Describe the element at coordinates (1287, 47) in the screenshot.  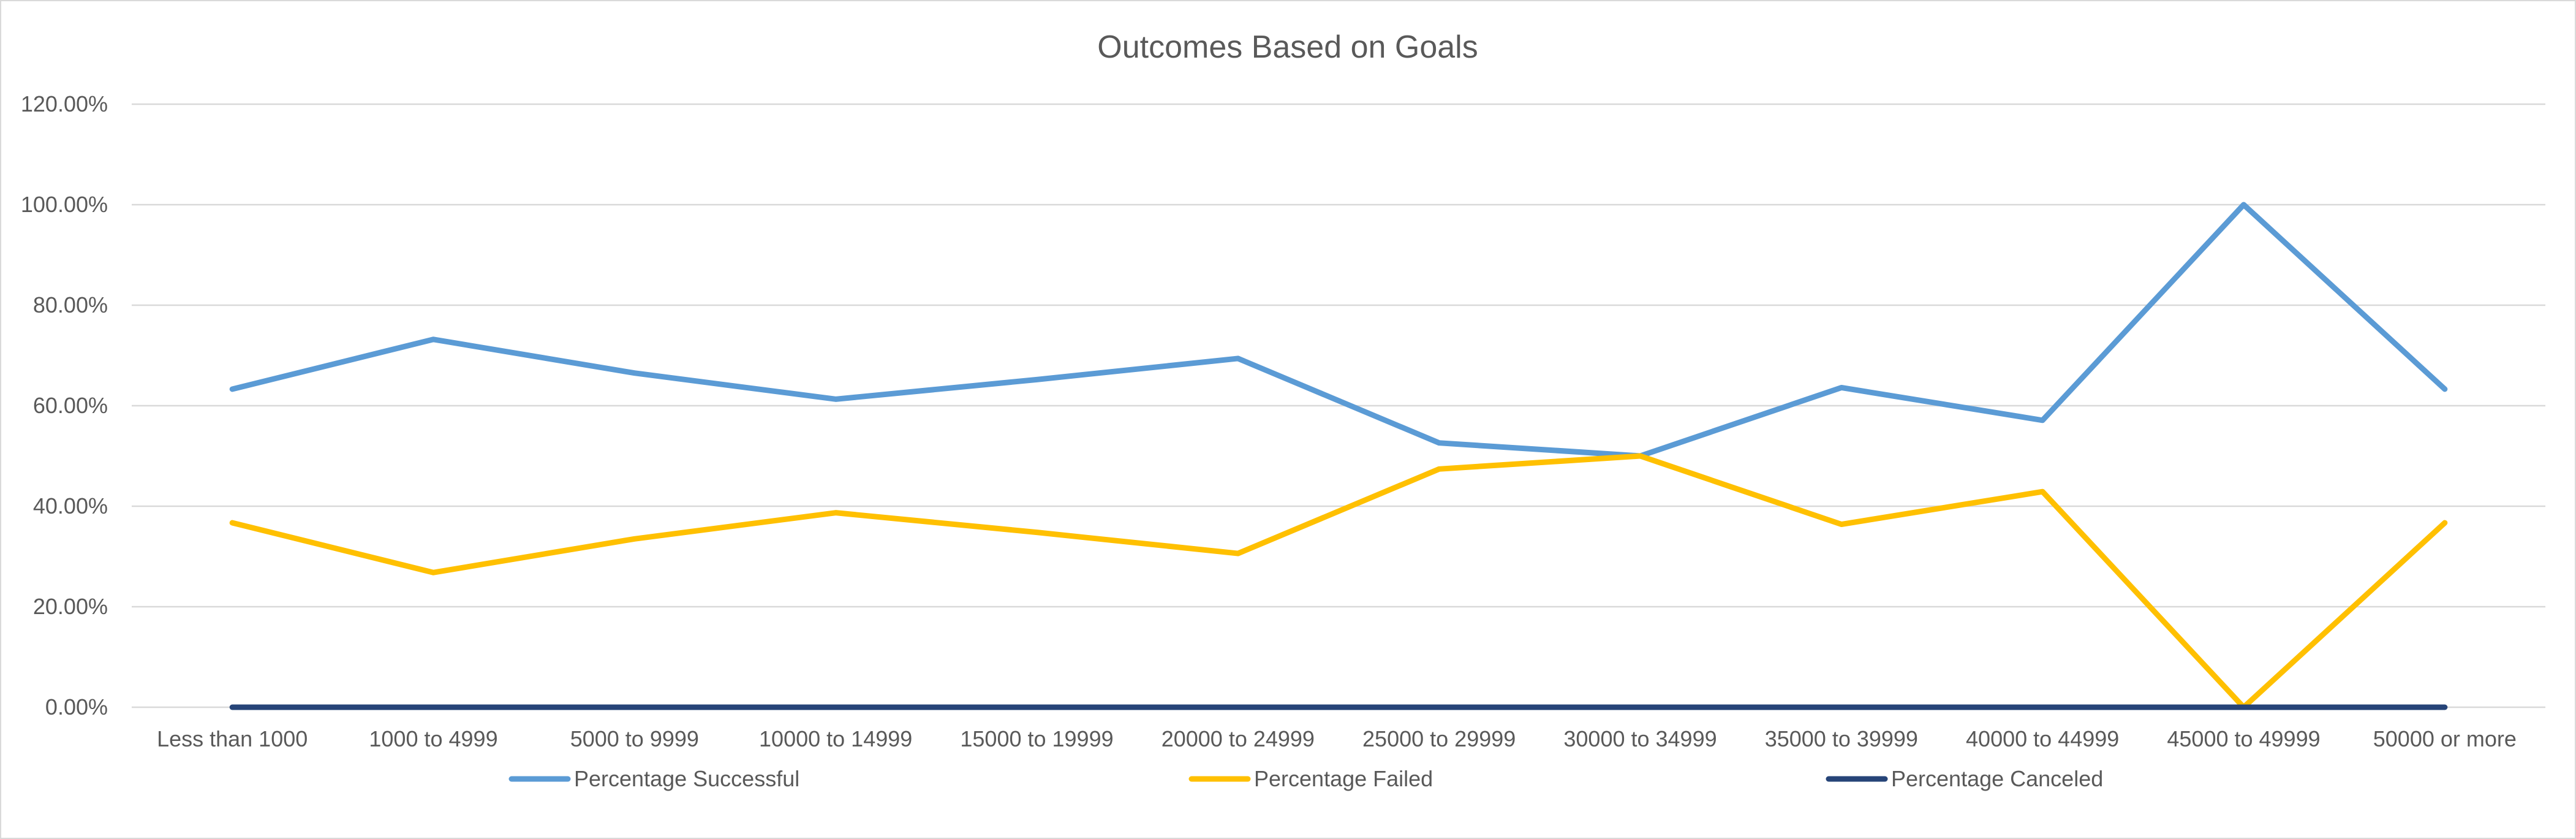
I see `chart-title: Outcomes Based on Goals` at that location.